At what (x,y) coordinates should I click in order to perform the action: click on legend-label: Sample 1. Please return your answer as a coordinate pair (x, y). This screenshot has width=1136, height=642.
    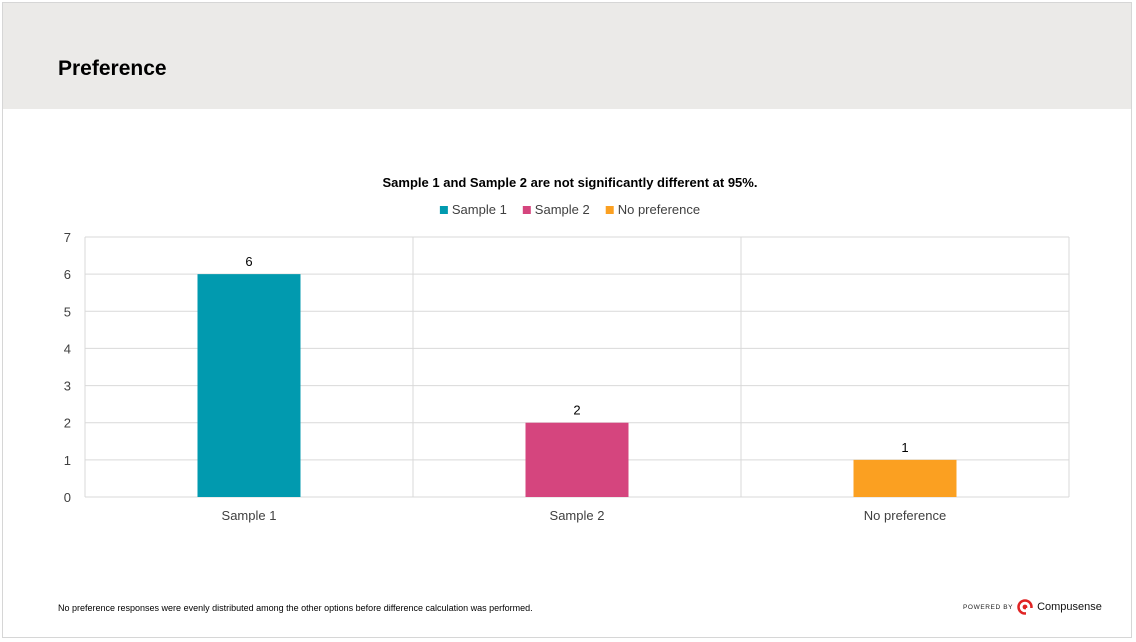
    Looking at the image, I should click on (479, 209).